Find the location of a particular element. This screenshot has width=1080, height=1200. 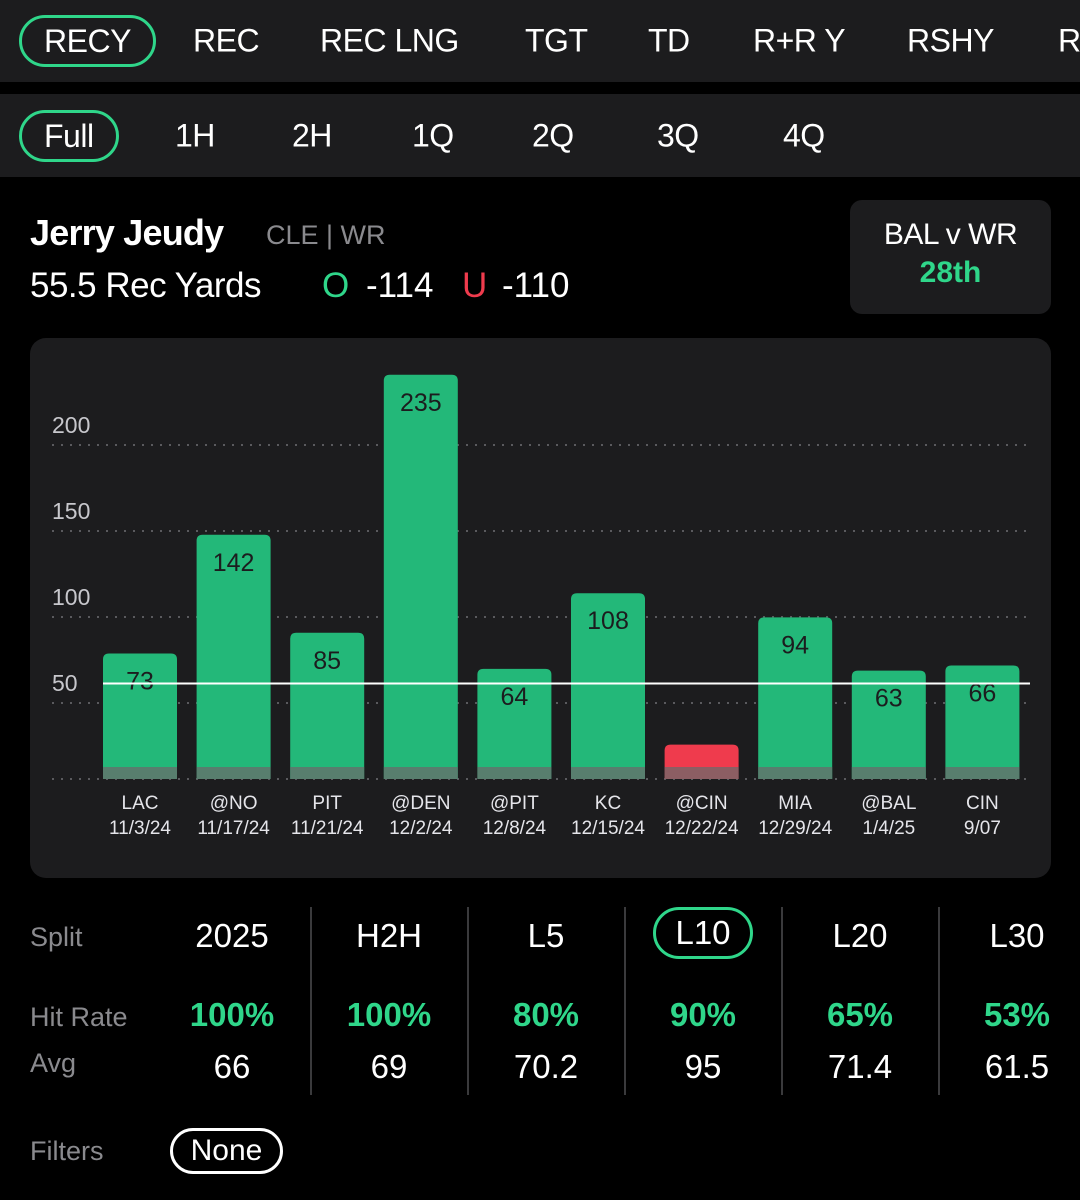

under-label: U is located at coordinates (475, 285).